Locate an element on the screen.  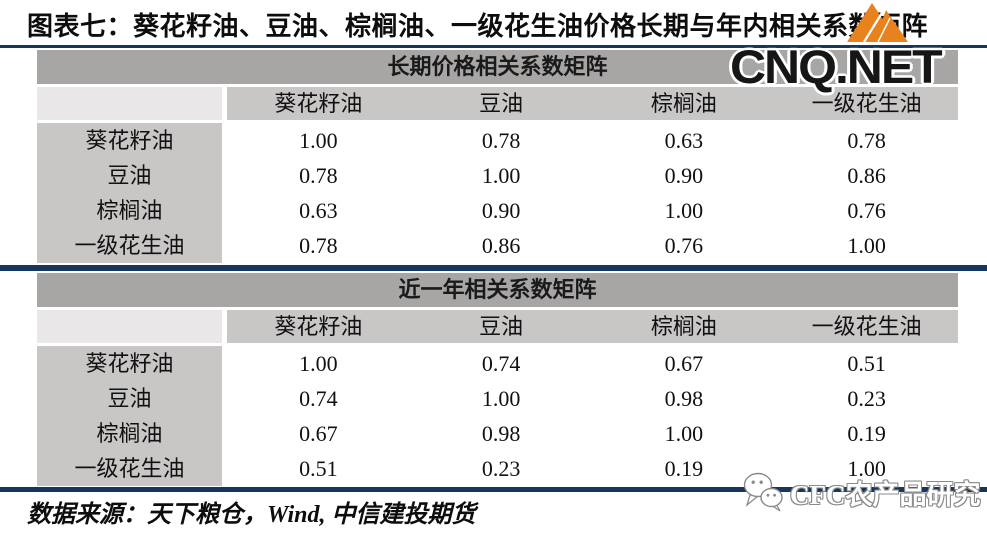
cfc-watermark: CFC农产品研究 is located at coordinates (860, 492).